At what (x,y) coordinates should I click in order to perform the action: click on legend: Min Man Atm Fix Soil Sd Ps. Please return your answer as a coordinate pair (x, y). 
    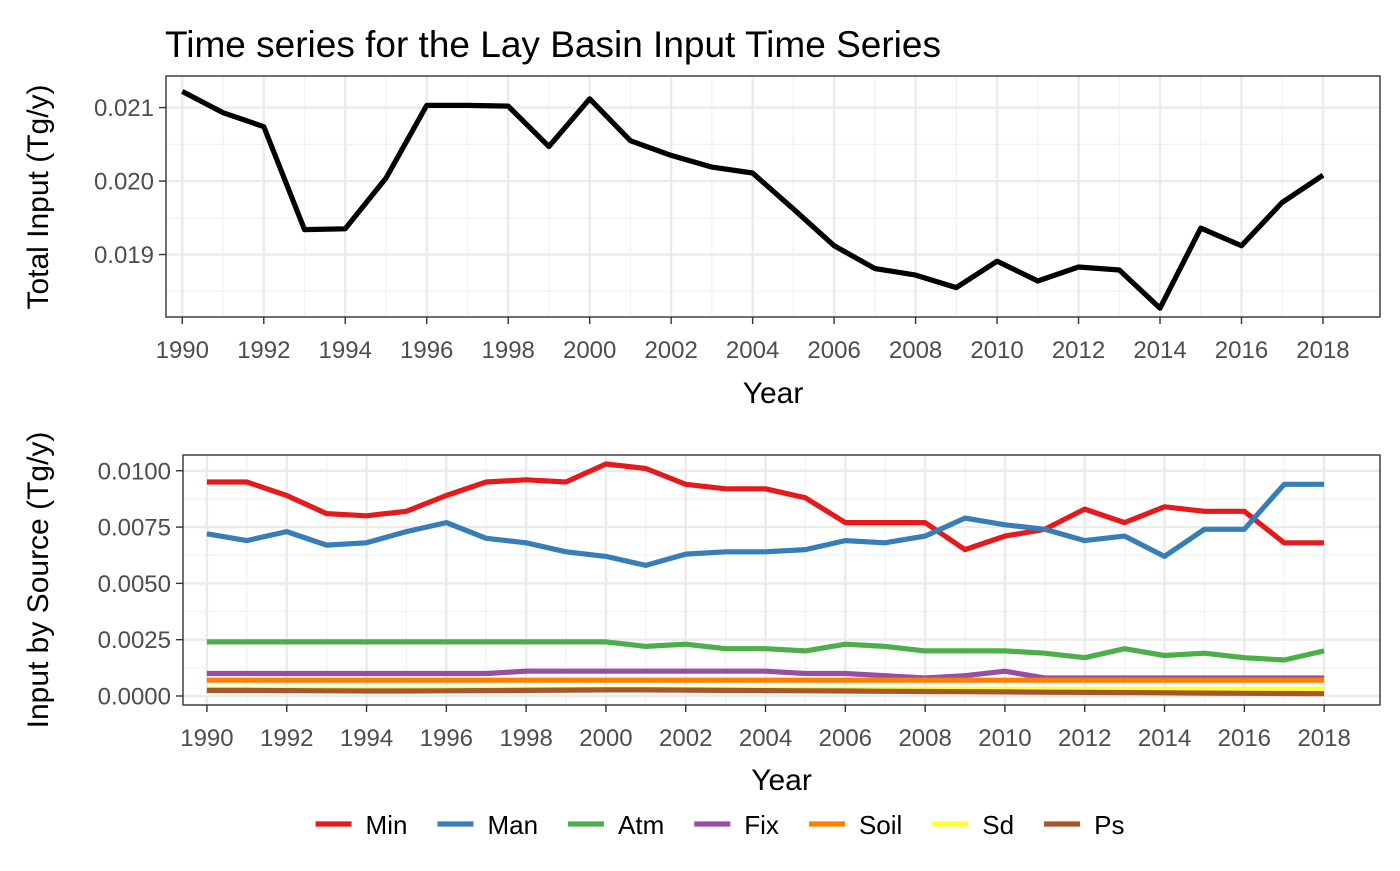
    Looking at the image, I should click on (719, 825).